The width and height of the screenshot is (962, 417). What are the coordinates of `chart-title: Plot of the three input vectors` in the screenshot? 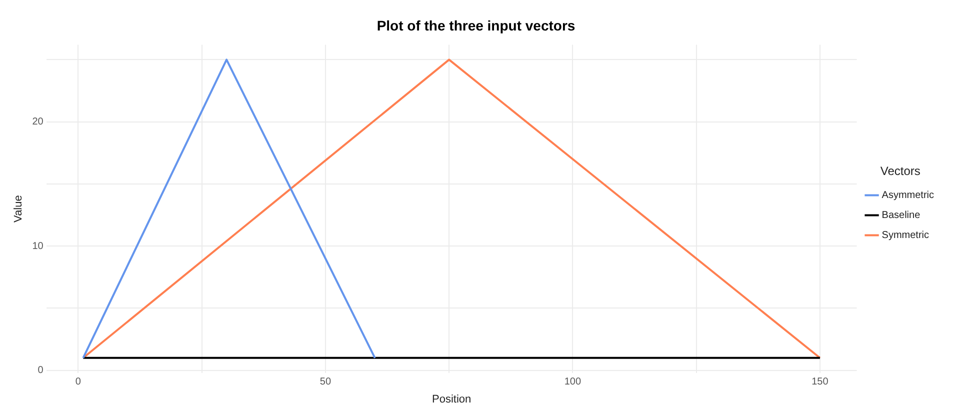 It's located at (476, 25).